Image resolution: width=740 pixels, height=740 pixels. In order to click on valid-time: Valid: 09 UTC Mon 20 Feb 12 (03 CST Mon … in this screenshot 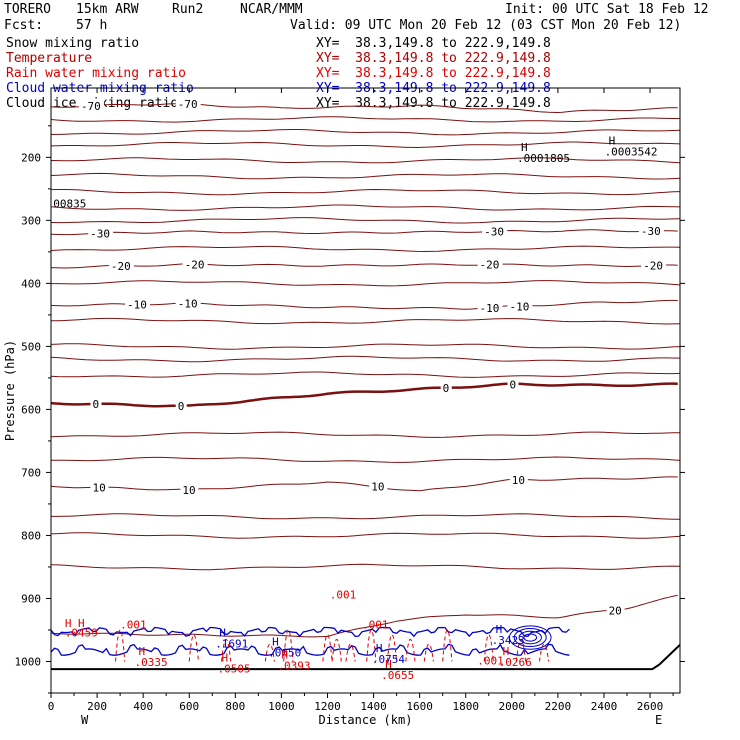, I will do `click(486, 25)`.